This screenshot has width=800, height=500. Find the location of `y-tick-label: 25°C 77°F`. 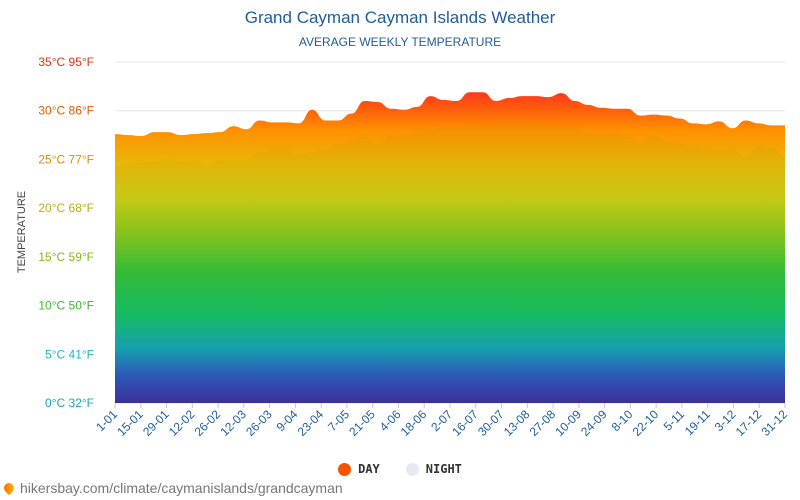

y-tick-label: 25°C 77°F is located at coordinates (66, 159).